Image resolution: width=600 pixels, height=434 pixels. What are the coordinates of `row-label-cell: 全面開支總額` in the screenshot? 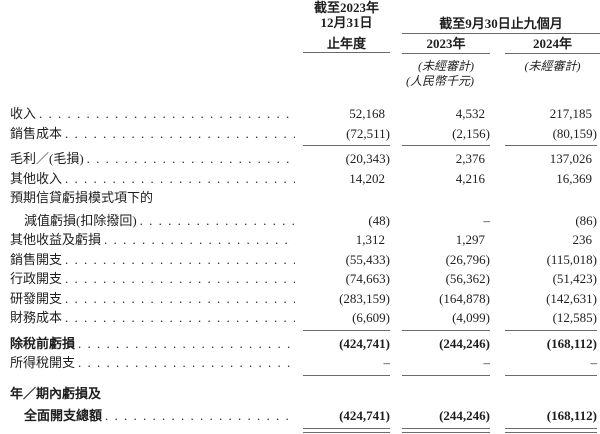 It's located at (156, 416).